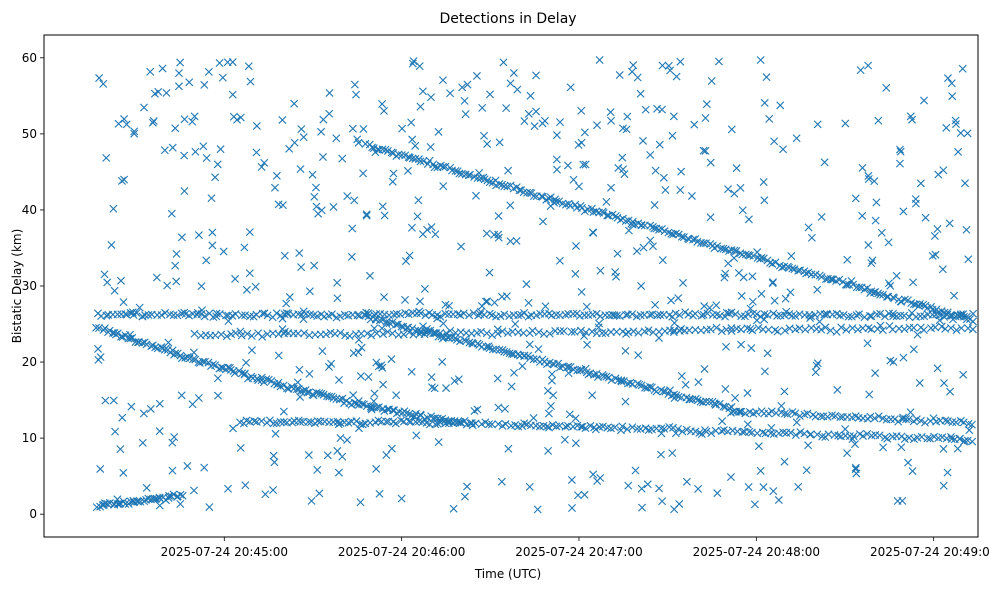  What do you see at coordinates (29, 362) in the screenshot?
I see `y-tick-label: 20` at bounding box center [29, 362].